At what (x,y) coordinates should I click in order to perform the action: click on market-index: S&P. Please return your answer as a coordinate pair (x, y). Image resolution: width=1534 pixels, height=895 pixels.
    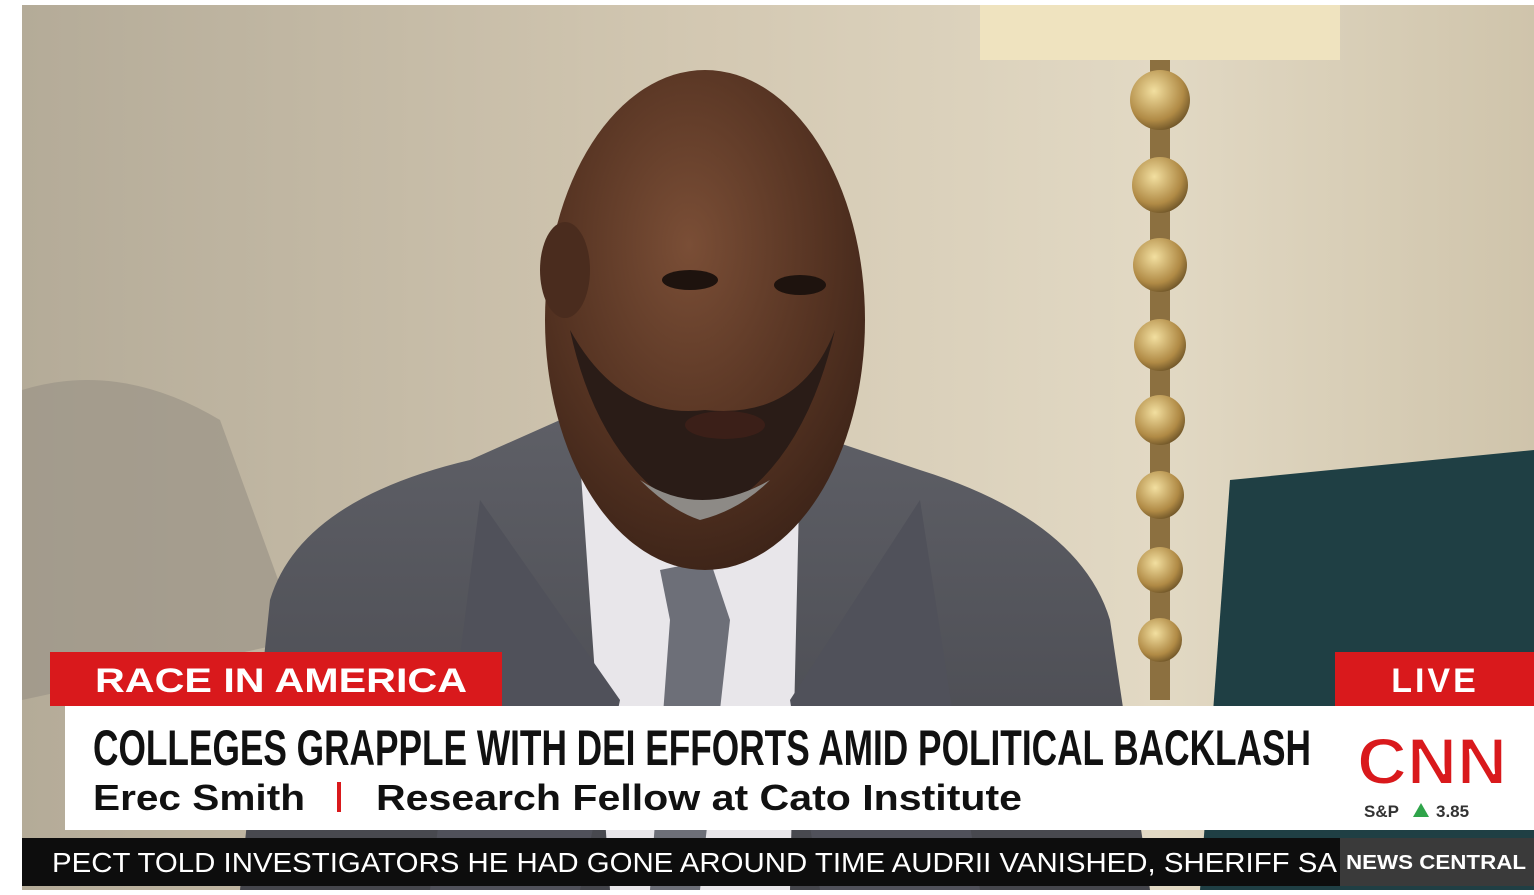
    Looking at the image, I should click on (1381, 811).